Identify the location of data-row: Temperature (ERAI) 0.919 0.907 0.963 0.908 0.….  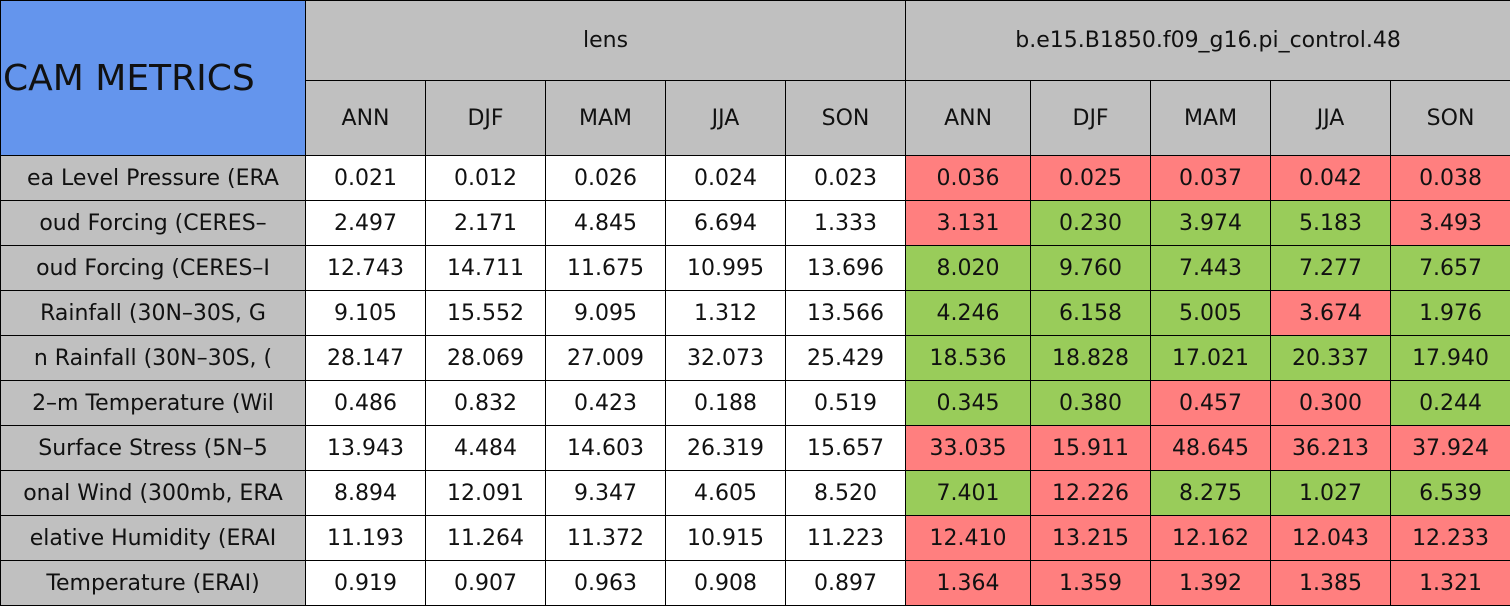
(755, 583).